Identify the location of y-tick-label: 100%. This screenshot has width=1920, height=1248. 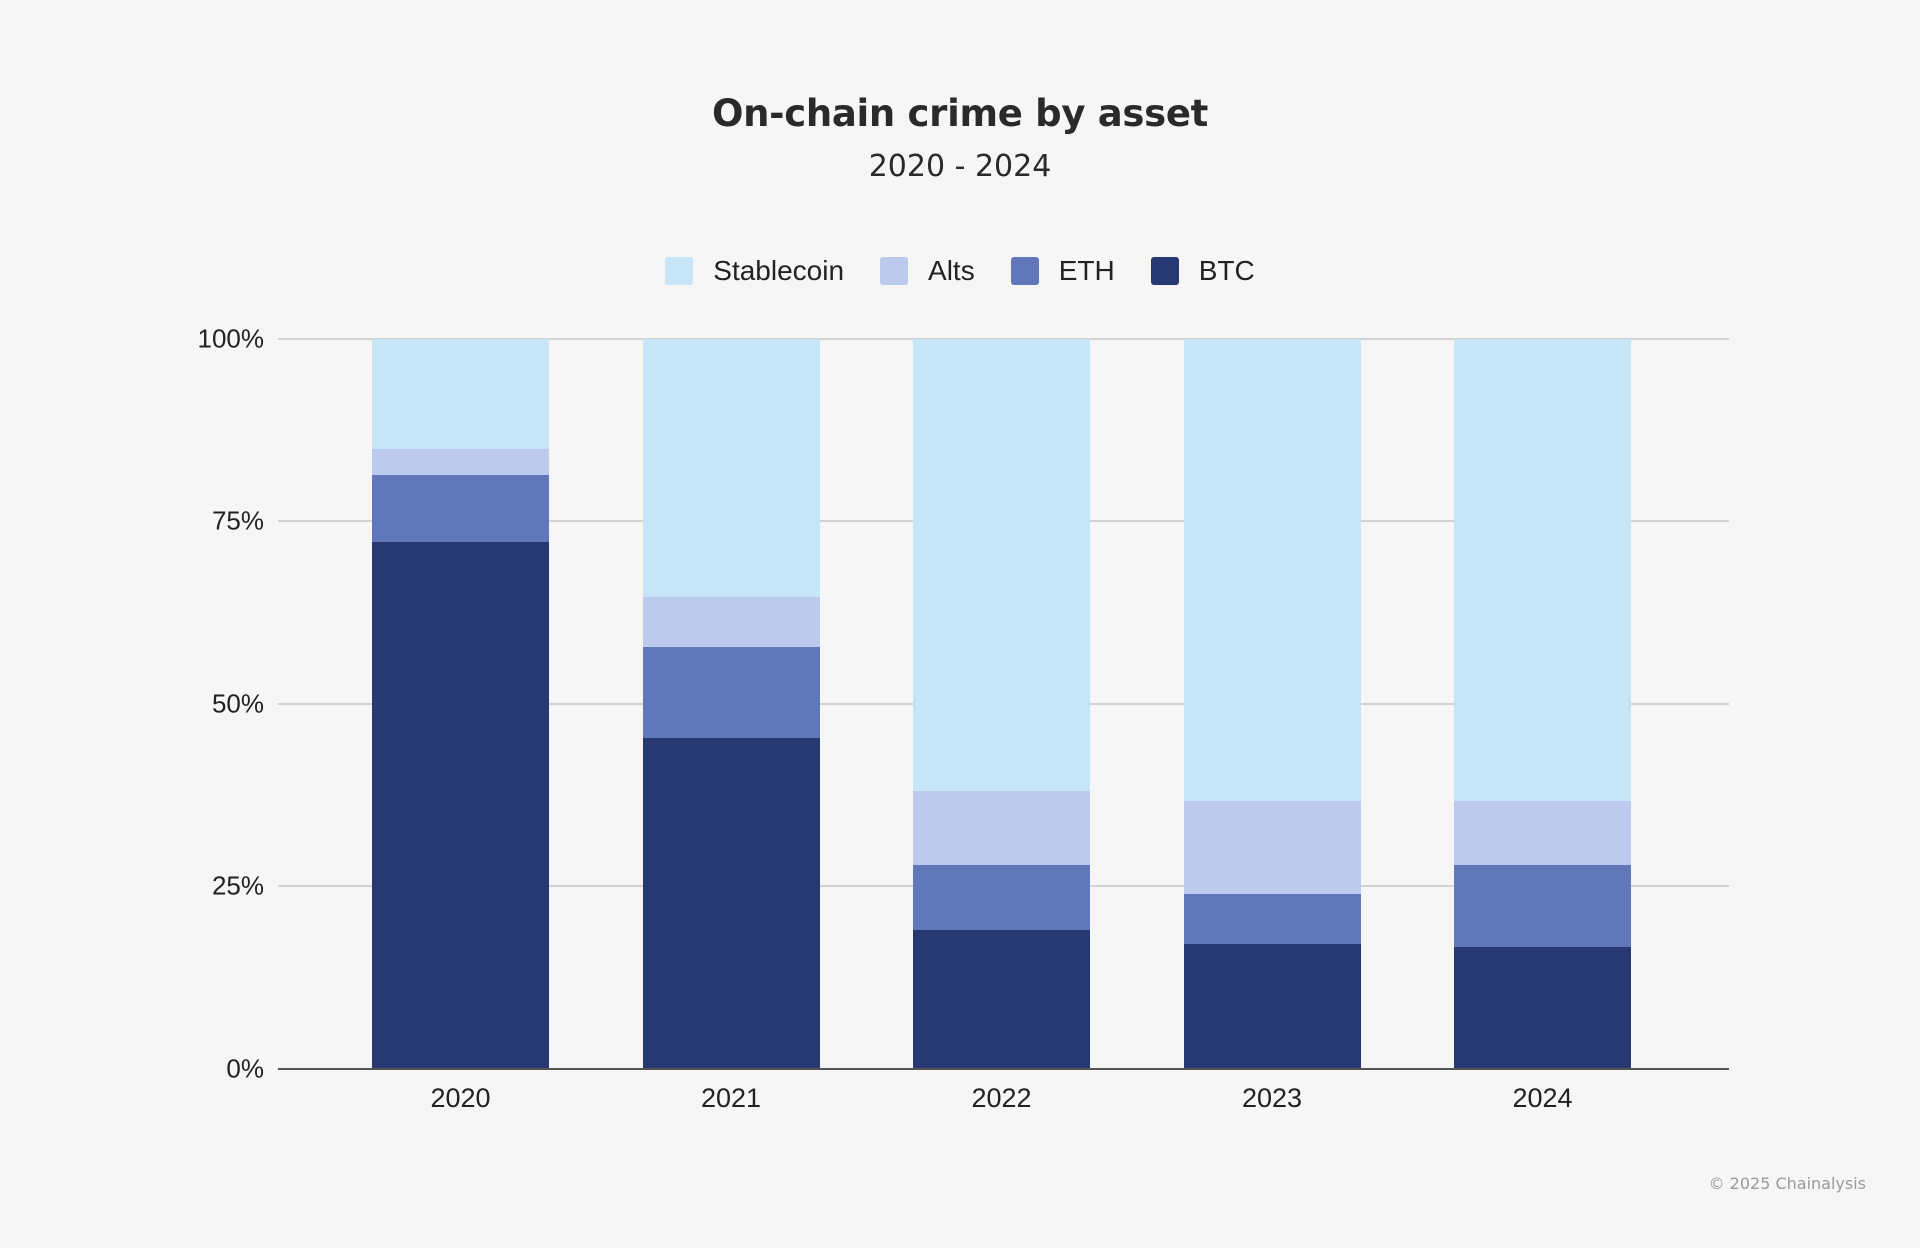
(231, 338).